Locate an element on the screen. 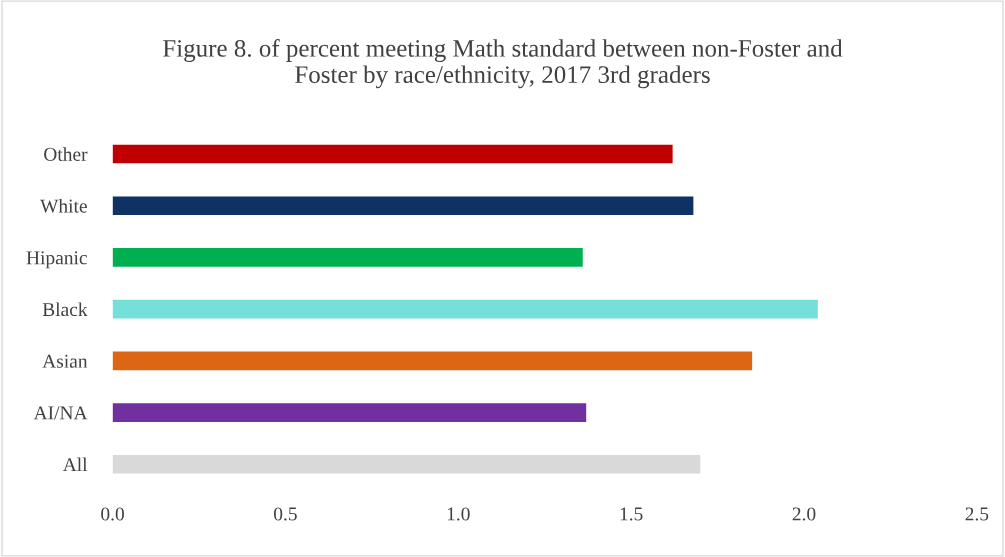 Image resolution: width=1005 pixels, height=557 pixels. y-tick-label: White is located at coordinates (63, 205).